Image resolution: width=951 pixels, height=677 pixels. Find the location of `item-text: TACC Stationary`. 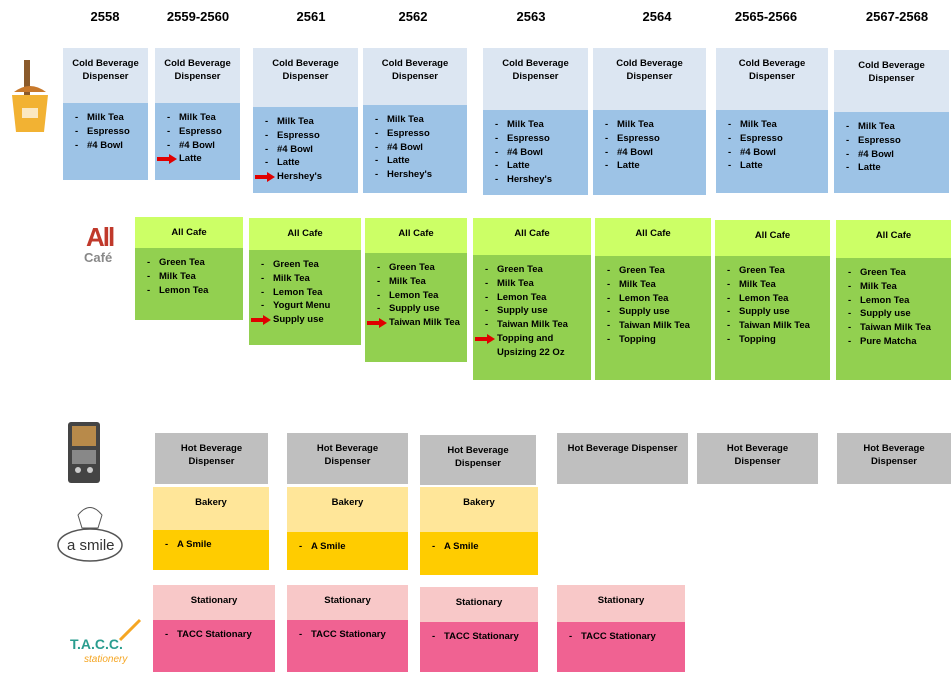

item-text: TACC Stationary is located at coordinates (214, 634).